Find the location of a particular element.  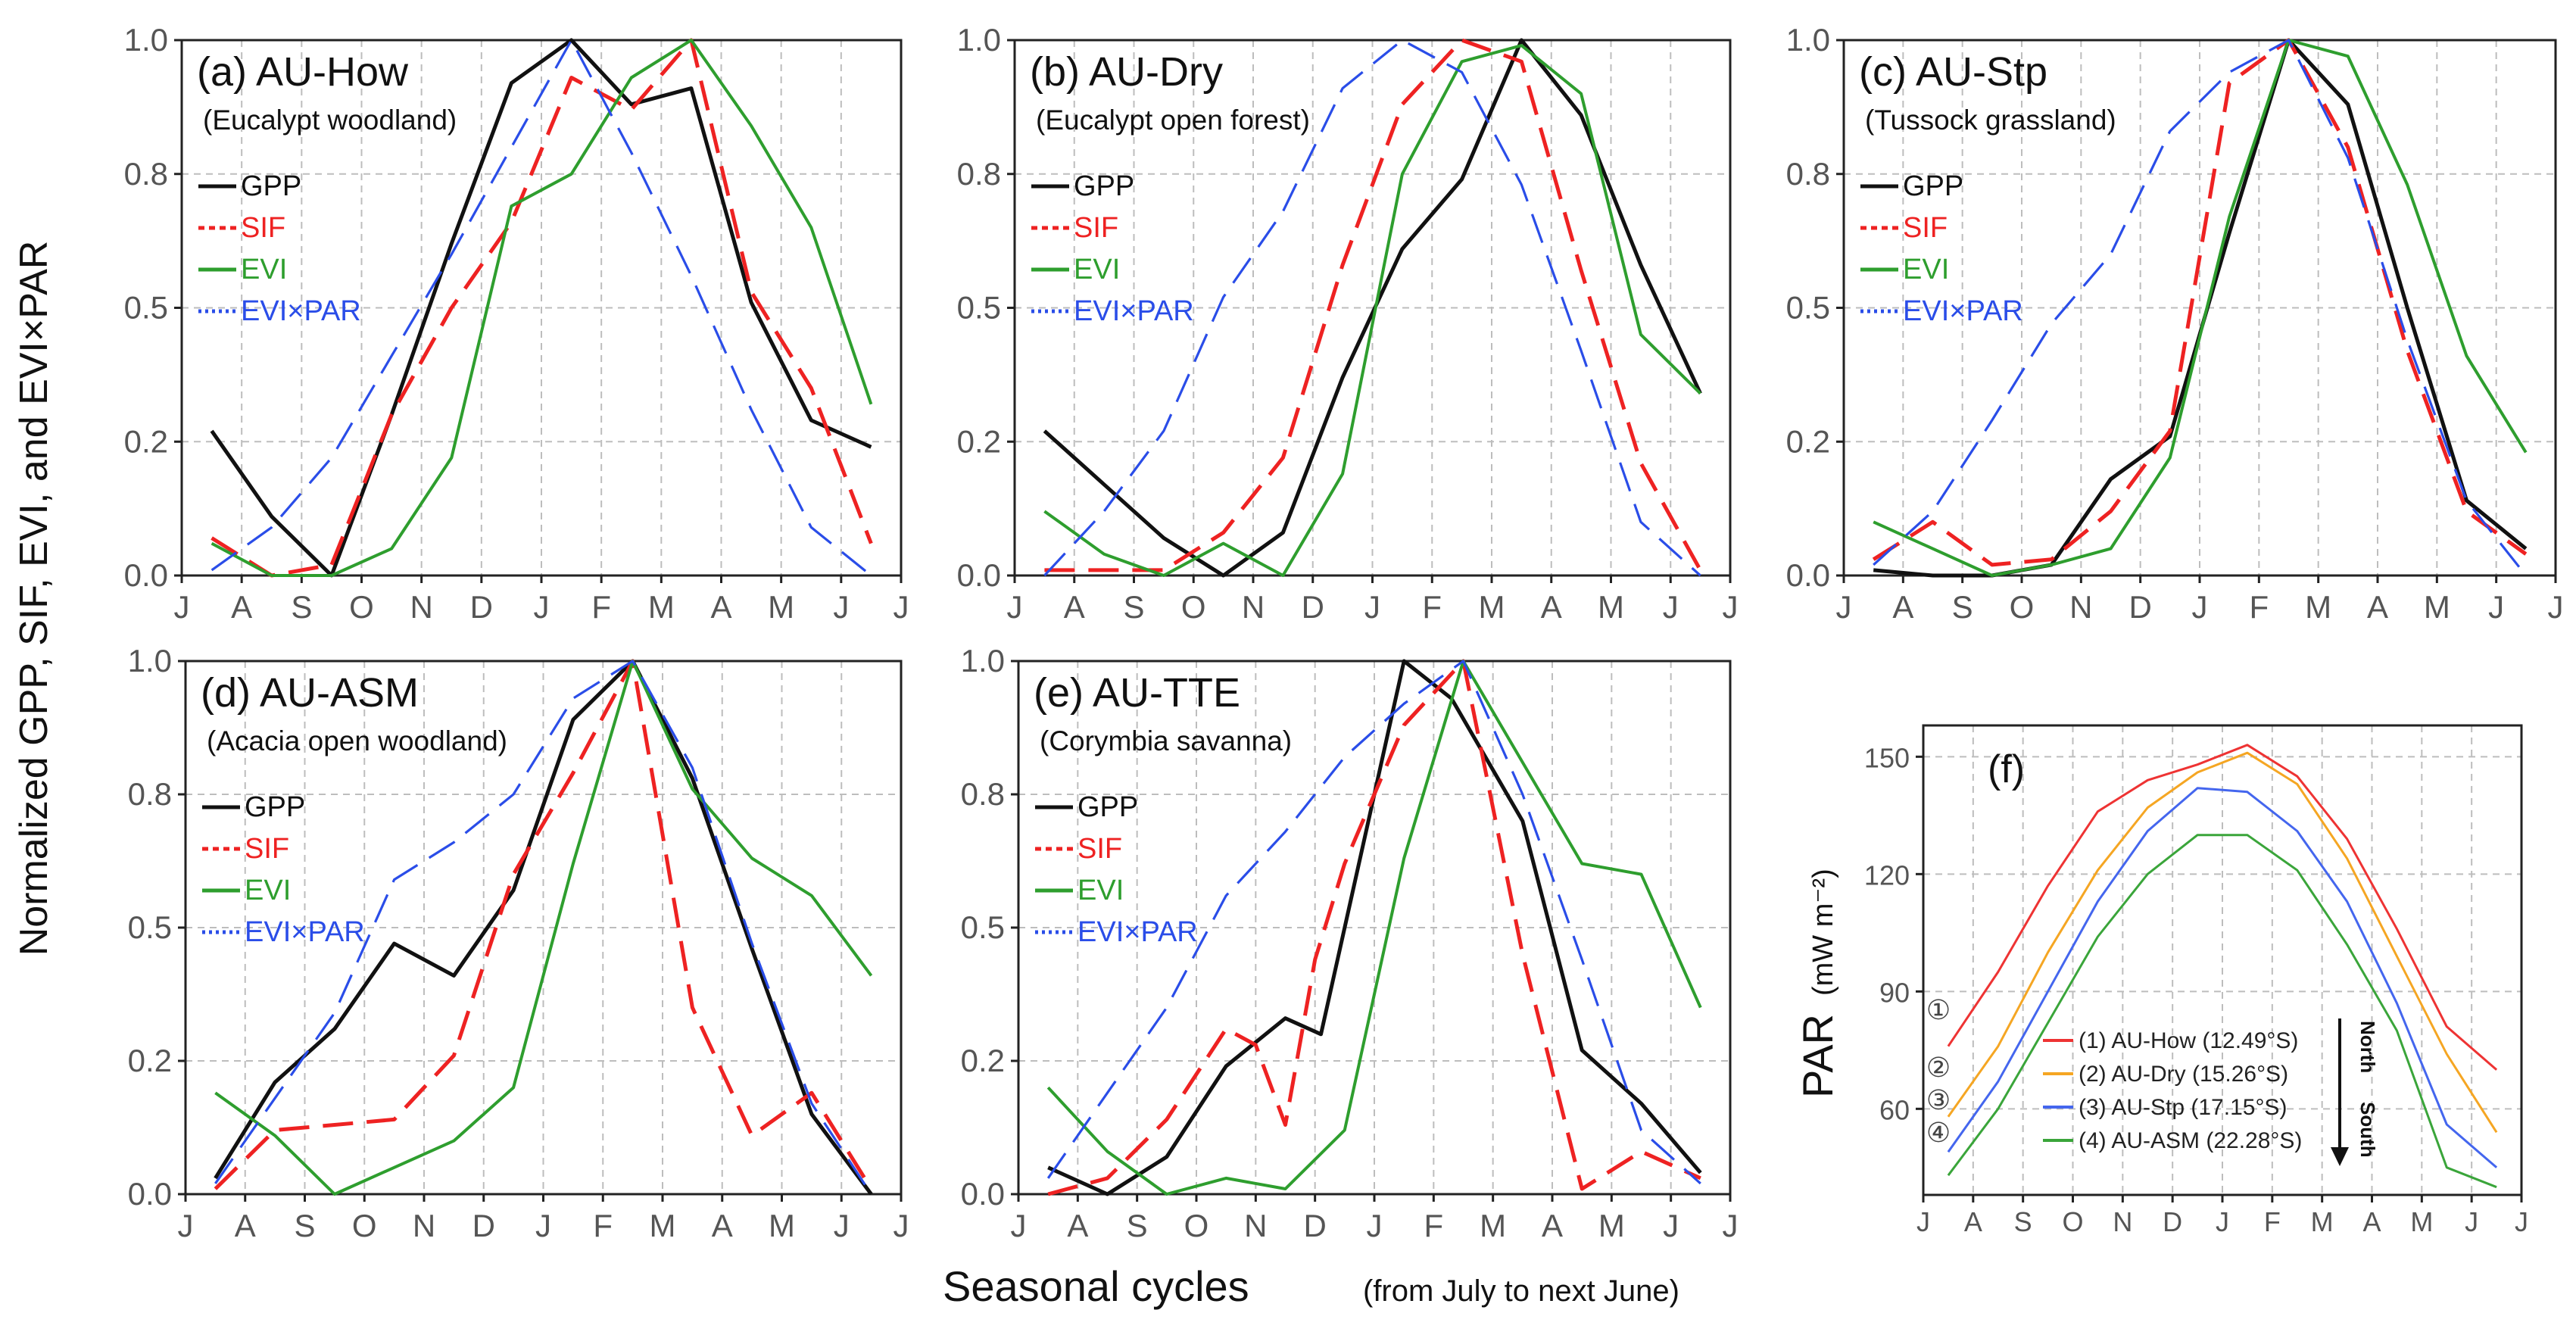

y-tick-label-c: 0.2 is located at coordinates (1808, 441).